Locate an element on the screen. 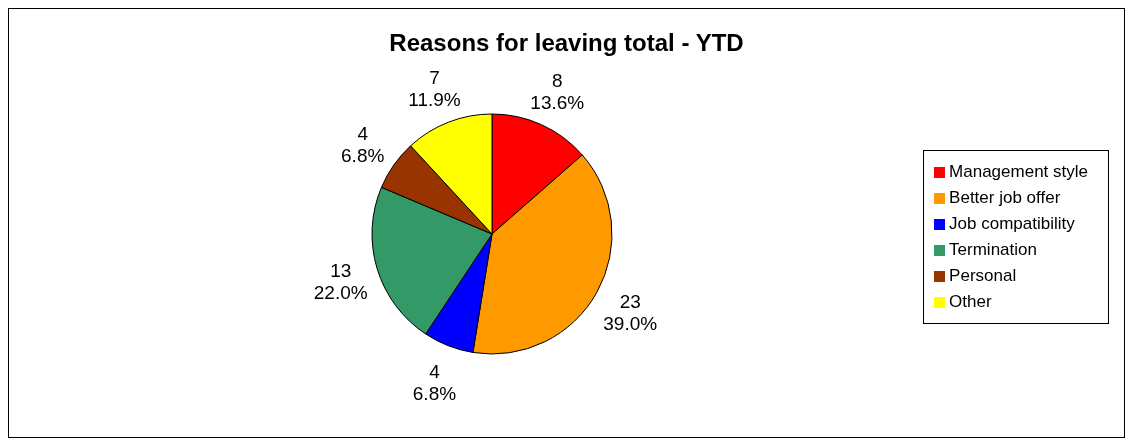  data-label: 13 22.0% is located at coordinates (340, 281).